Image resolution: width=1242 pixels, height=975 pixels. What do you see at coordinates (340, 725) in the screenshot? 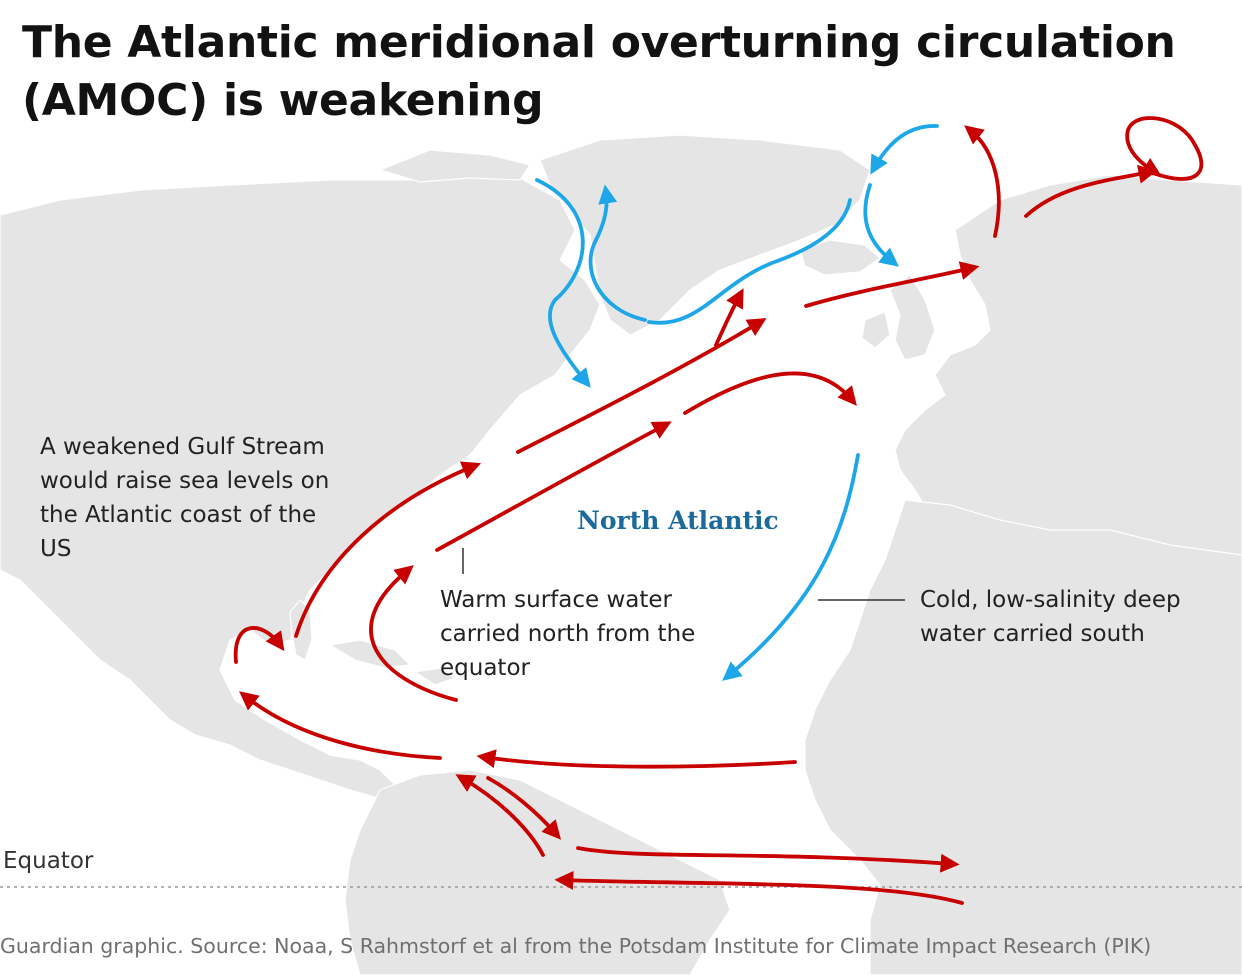
I see `warm-arrow-caribbean-west` at bounding box center [340, 725].